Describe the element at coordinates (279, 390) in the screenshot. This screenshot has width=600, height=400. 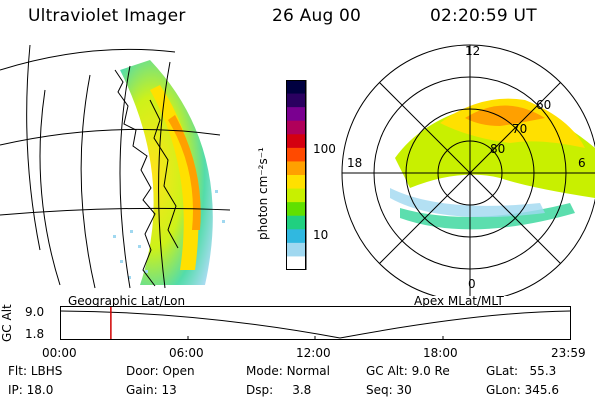
I see `dsp-info: Dsp: 3.8` at that location.